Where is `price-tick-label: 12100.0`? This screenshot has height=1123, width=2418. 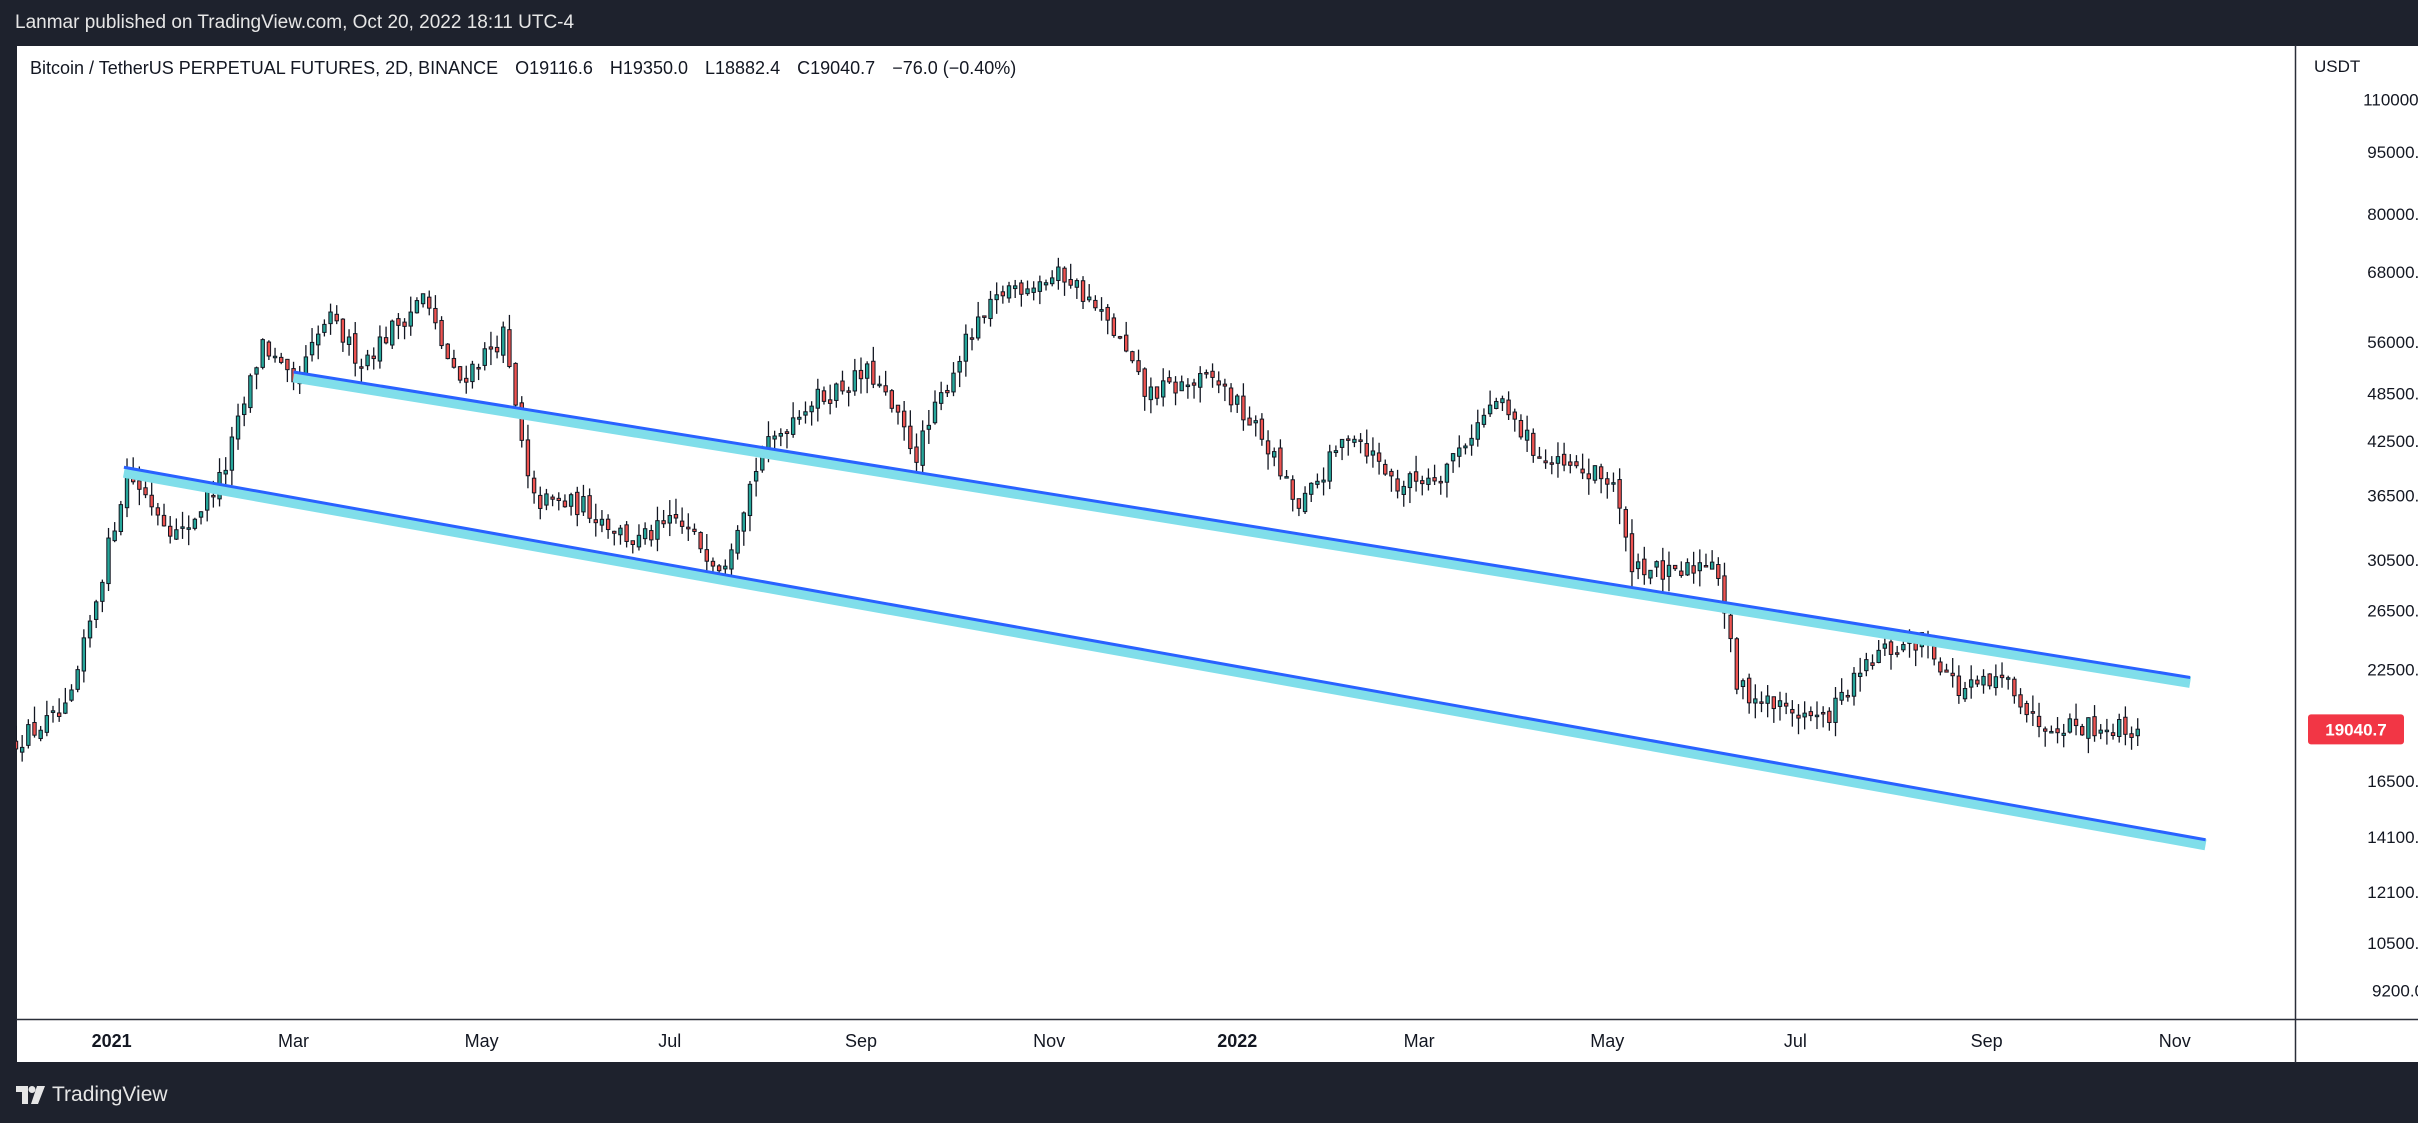 price-tick-label: 12100.0 is located at coordinates (2392, 892).